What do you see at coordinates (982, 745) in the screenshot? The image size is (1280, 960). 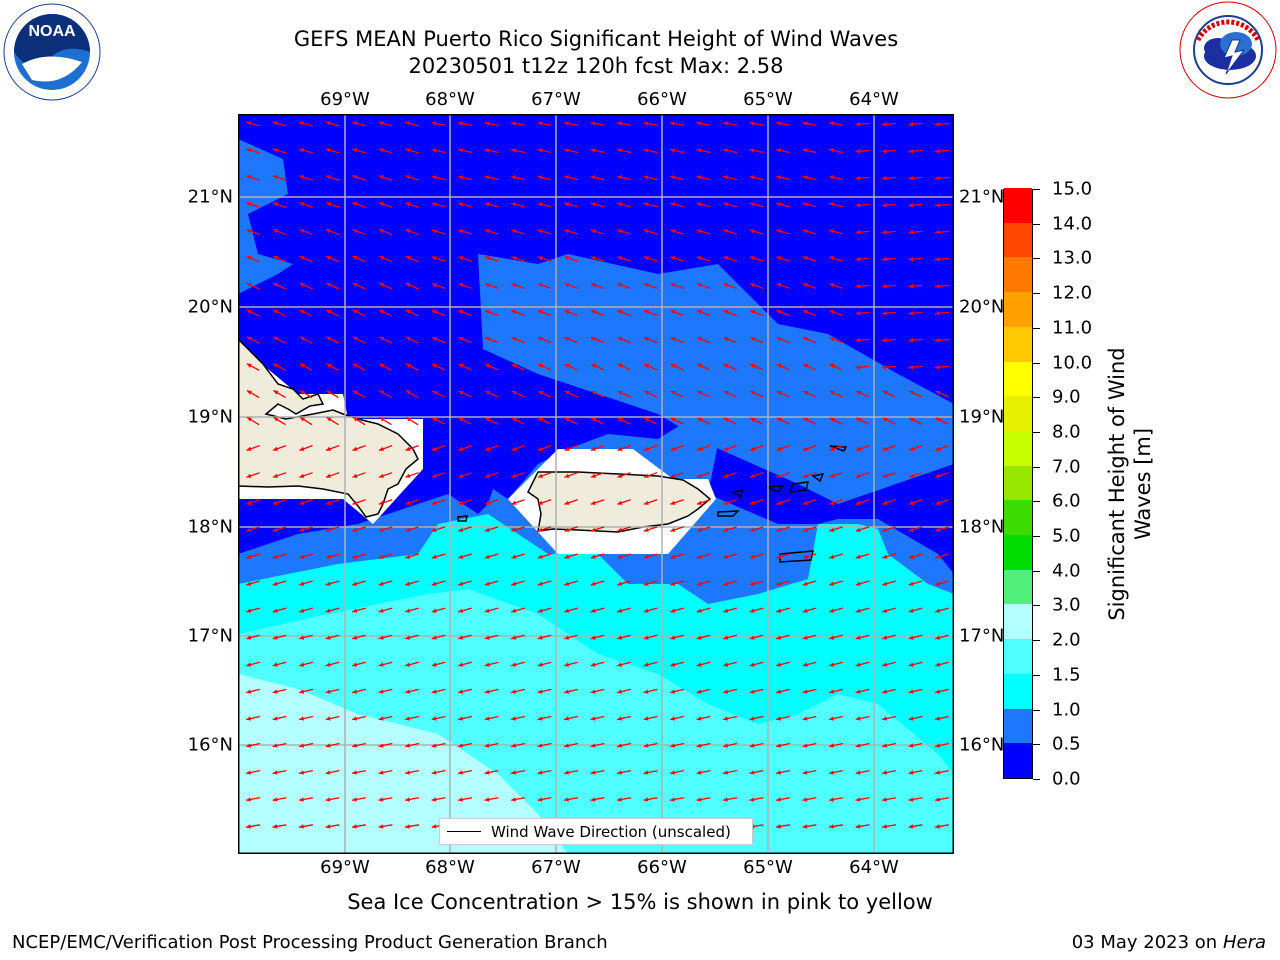 I see `lat-label-right: 16°N` at bounding box center [982, 745].